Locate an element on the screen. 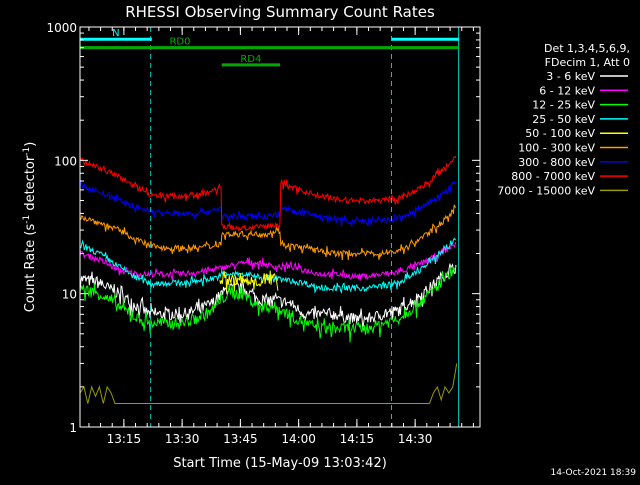  flag-label-0: N is located at coordinates (115, 33).